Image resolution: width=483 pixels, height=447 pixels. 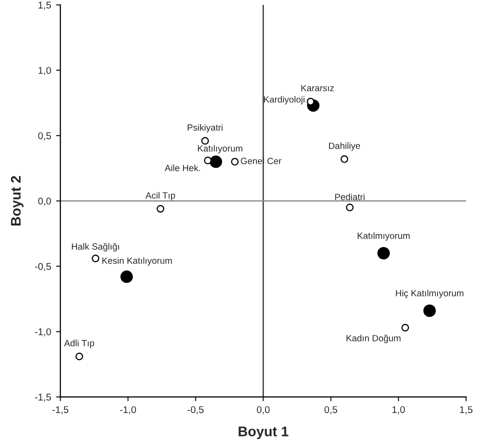 What do you see at coordinates (331, 410) in the screenshot?
I see `x-tick-label: 0,5` at bounding box center [331, 410].